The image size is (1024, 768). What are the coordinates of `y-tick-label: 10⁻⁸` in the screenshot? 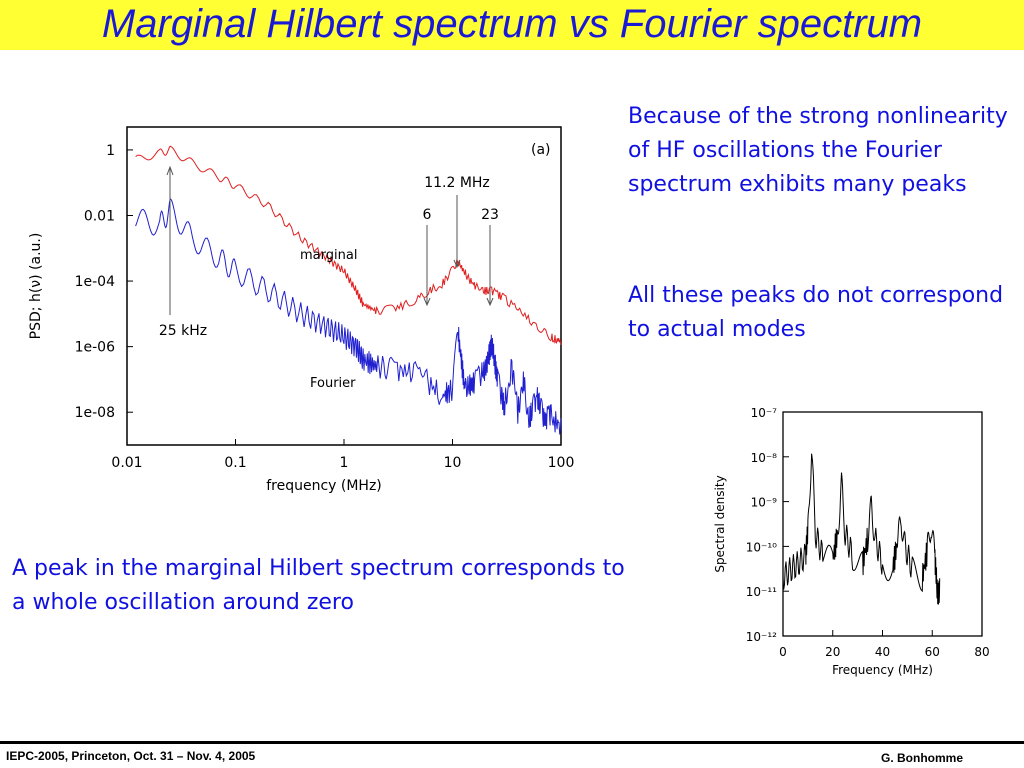 It's located at (764, 458).